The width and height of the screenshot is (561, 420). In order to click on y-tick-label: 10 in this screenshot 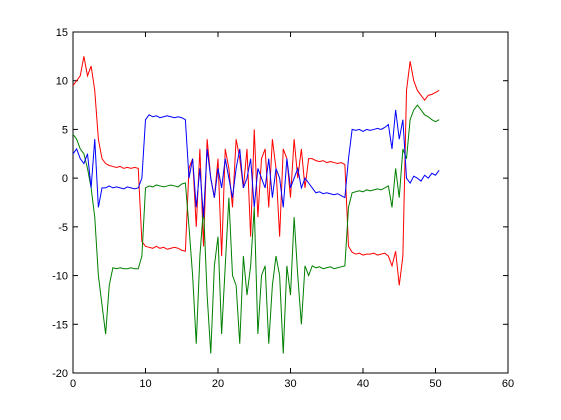, I will do `click(62, 82)`.